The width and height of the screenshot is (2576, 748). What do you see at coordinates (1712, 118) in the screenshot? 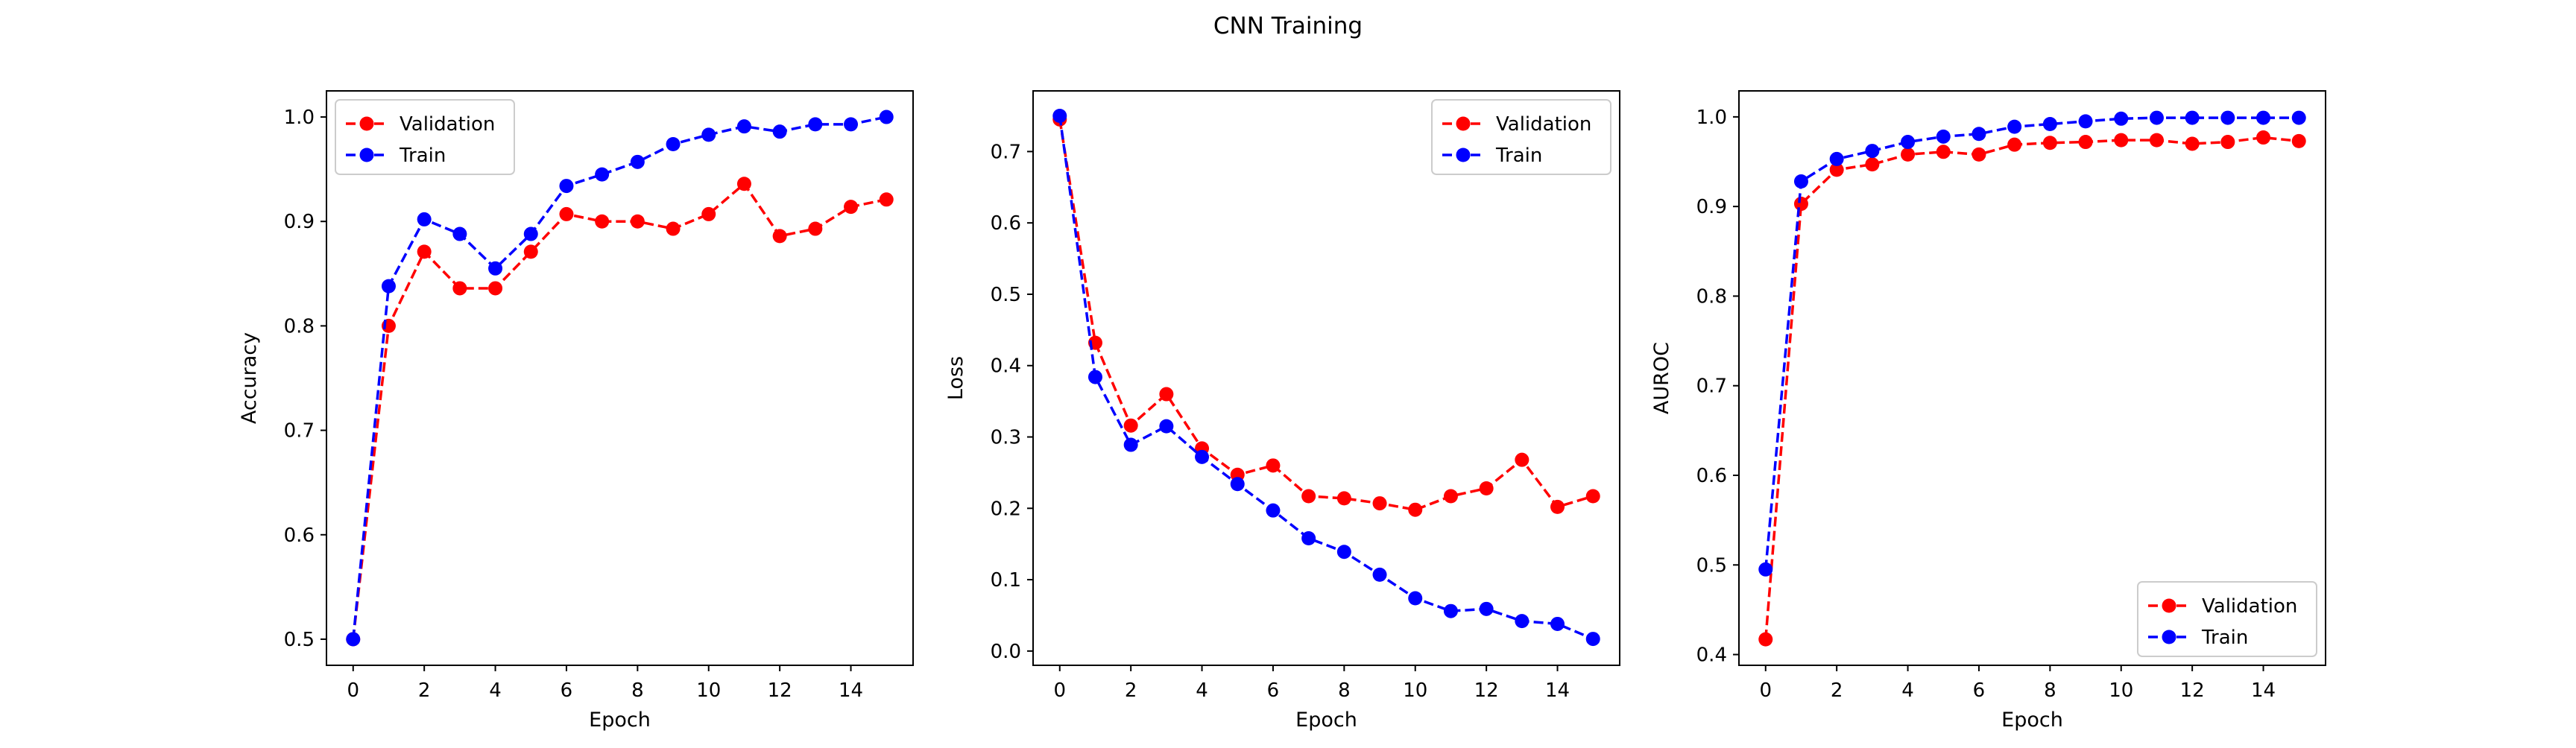
I see `y-tick-label: 1.0` at bounding box center [1712, 118].